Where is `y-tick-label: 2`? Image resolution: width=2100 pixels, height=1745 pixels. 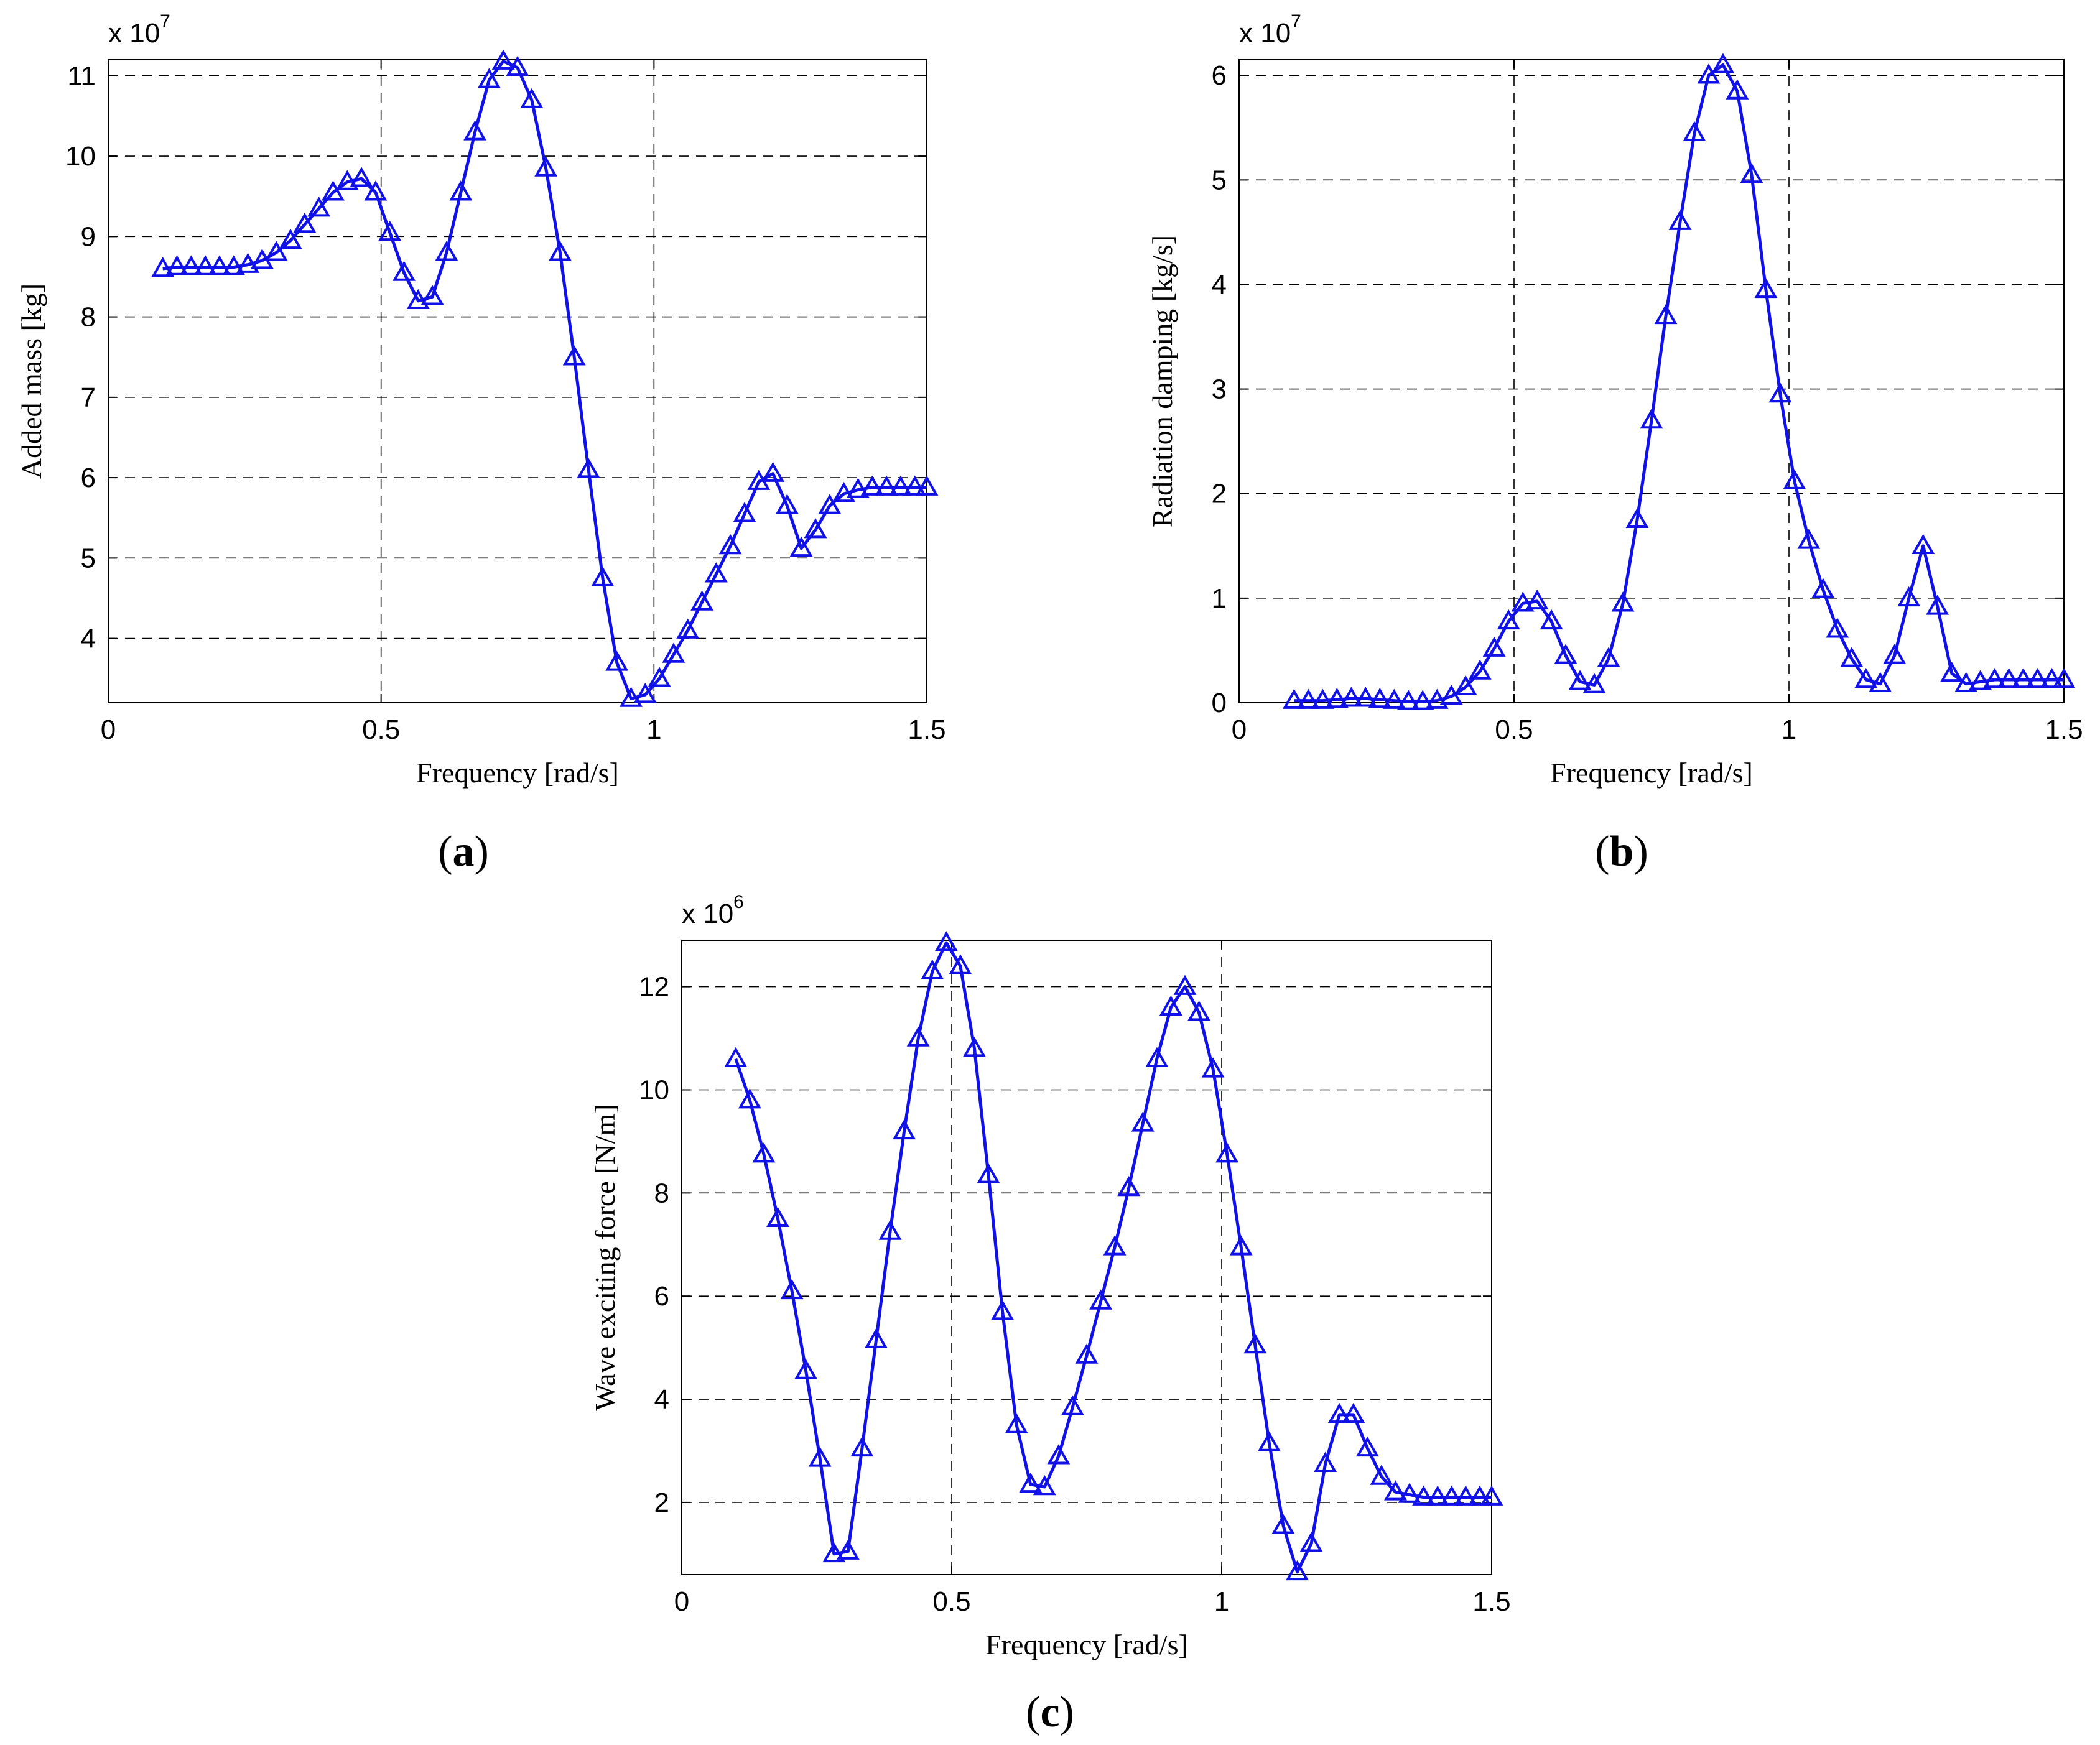 y-tick-label: 2 is located at coordinates (661, 1503).